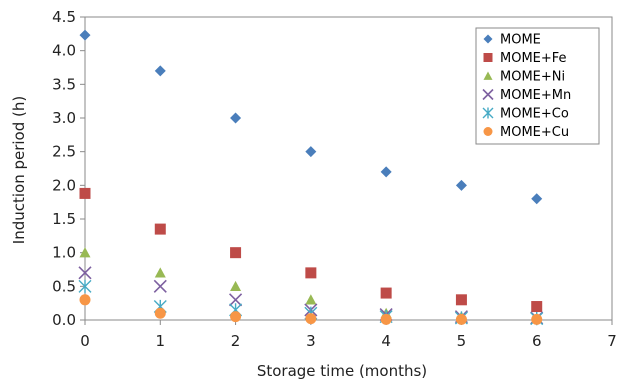  Describe the element at coordinates (532, 77) in the screenshot. I see `legend-label: MOME+Ni` at that location.